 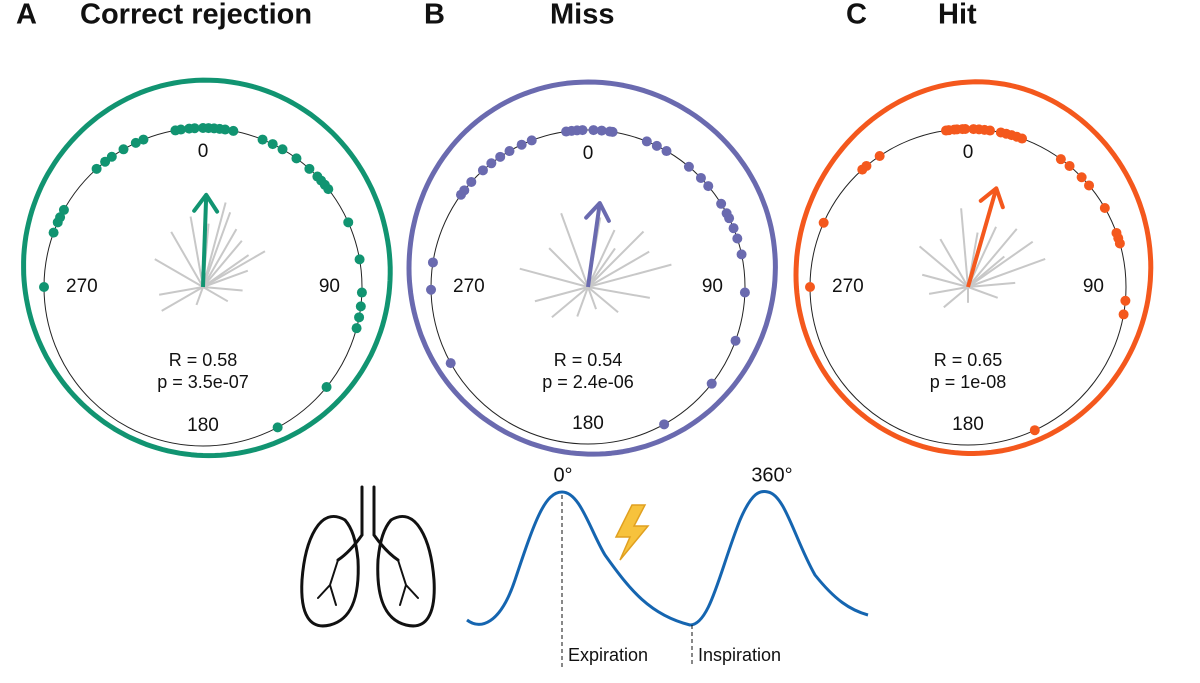 I want to click on breathing-curve, so click(x=667, y=558).